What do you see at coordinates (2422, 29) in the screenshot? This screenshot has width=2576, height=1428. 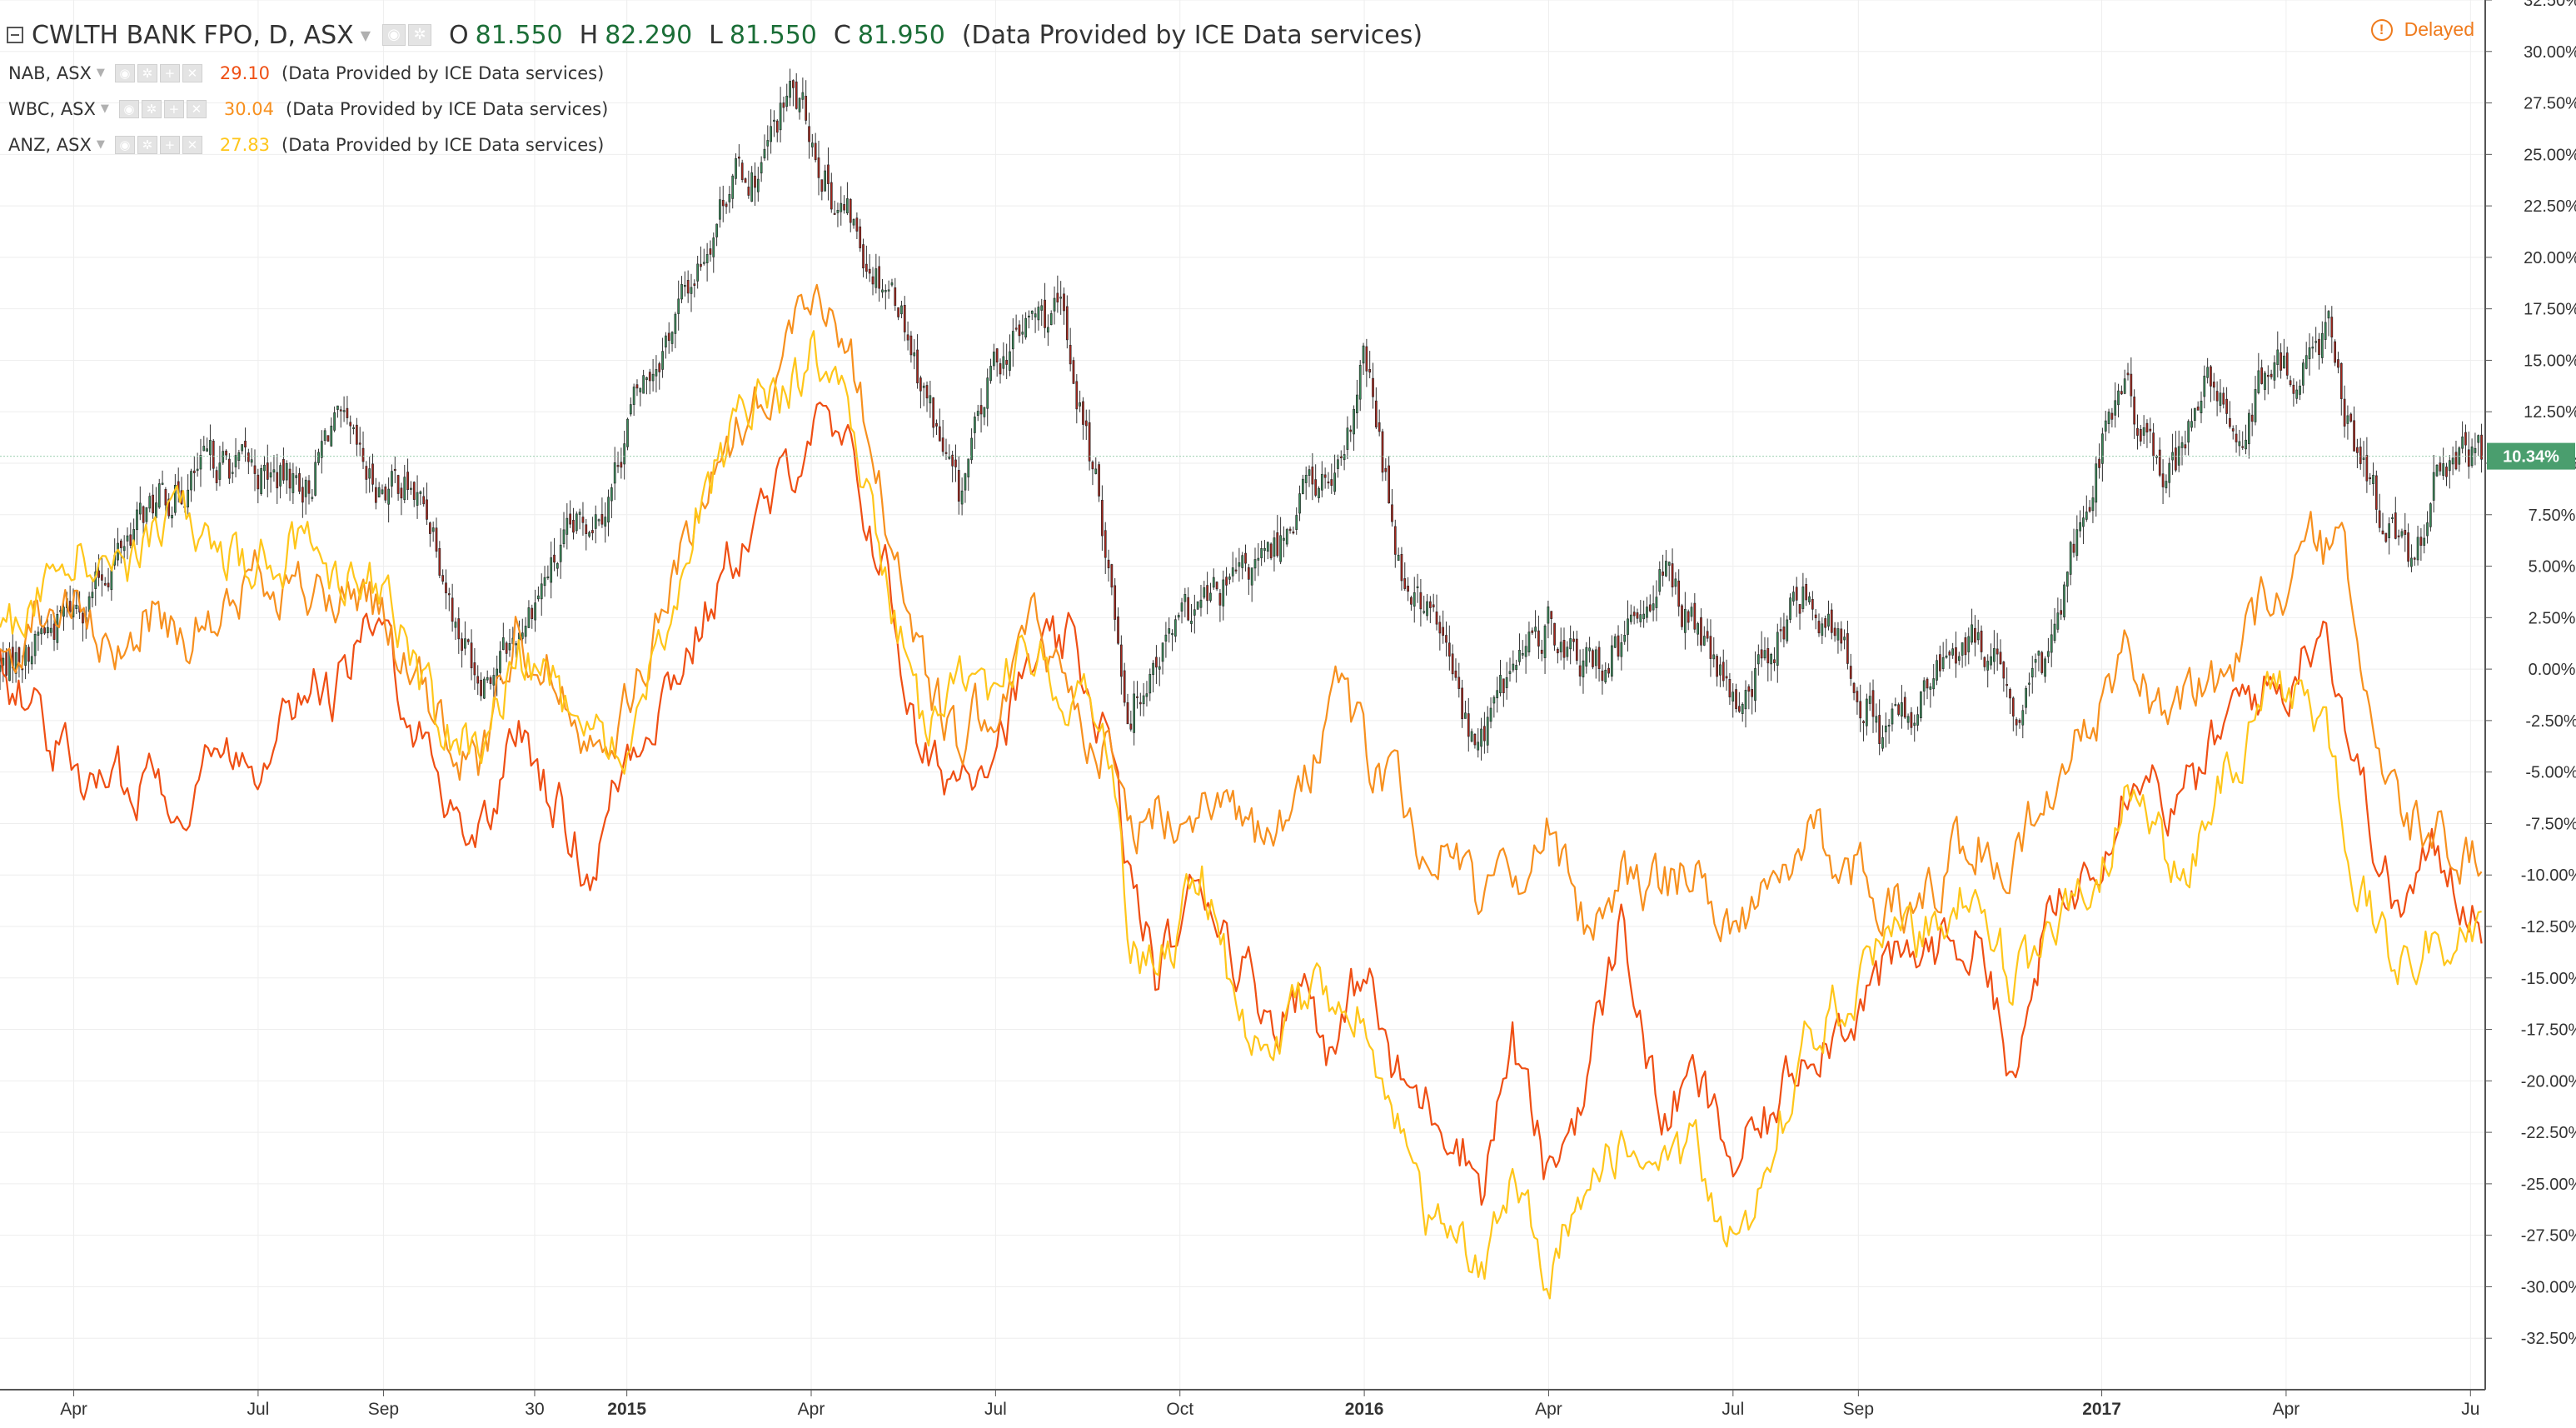 I see `delayed-status: ! Delayed` at bounding box center [2422, 29].